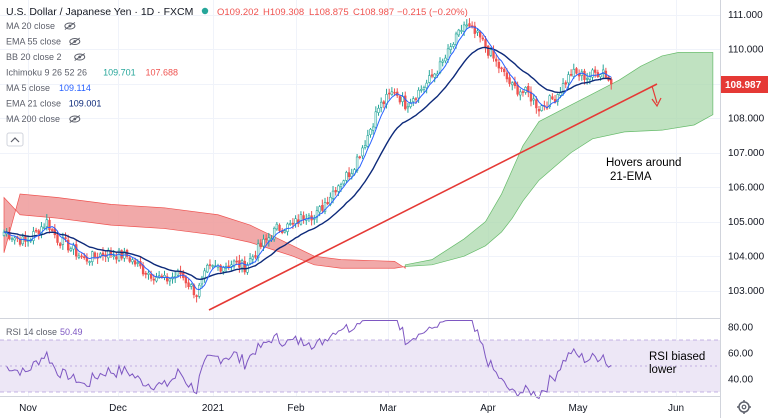 This screenshot has width=768, height=418. What do you see at coordinates (283, 12) in the screenshot?
I see `ohlc-high: H109.308` at bounding box center [283, 12].